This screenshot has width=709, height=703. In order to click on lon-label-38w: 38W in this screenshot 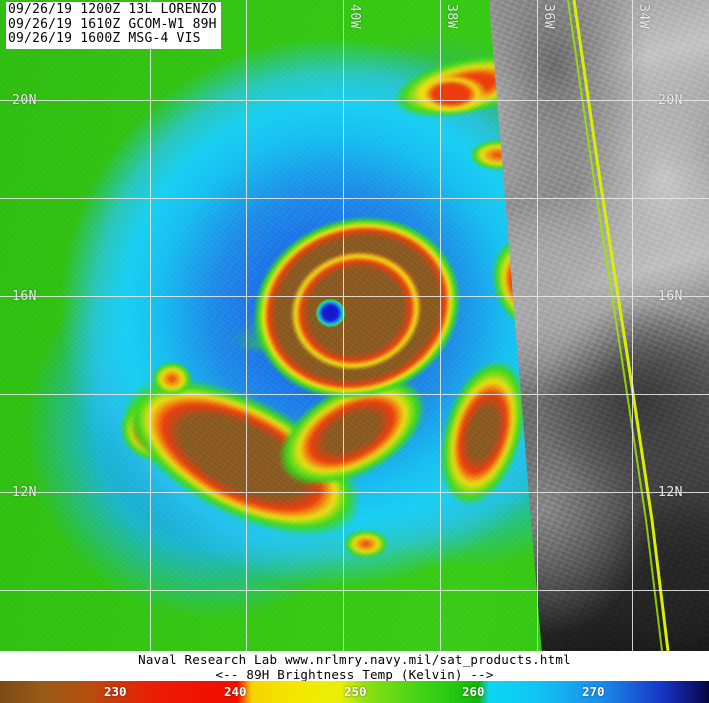, I will do `click(451, 16)`.